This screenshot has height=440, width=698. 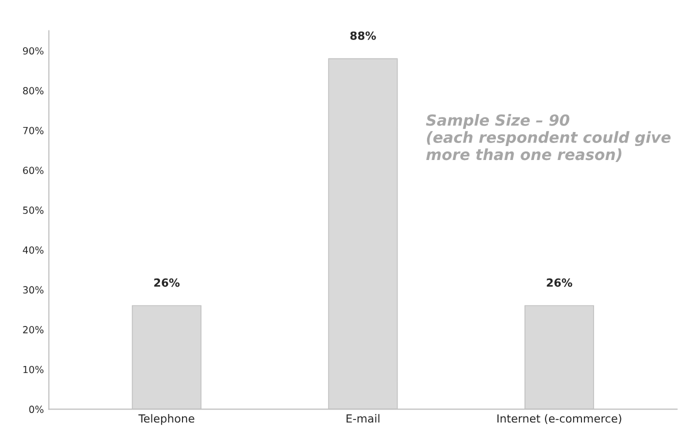 What do you see at coordinates (33, 90) in the screenshot?
I see `y-tick-label: 80%` at bounding box center [33, 90].